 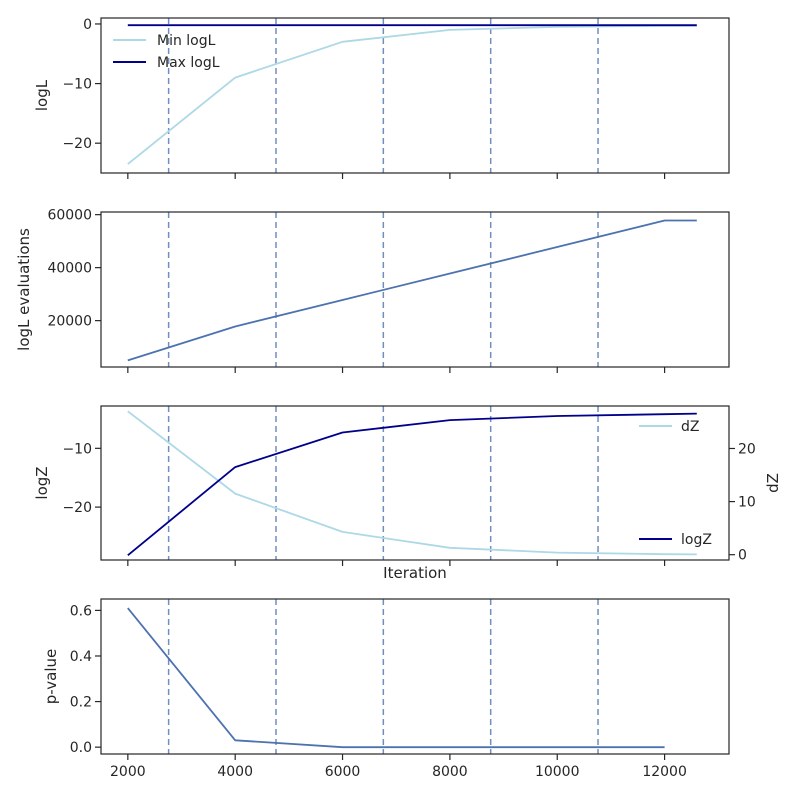 What do you see at coordinates (742, 556) in the screenshot?
I see `y-tick-label-right: 0` at bounding box center [742, 556].